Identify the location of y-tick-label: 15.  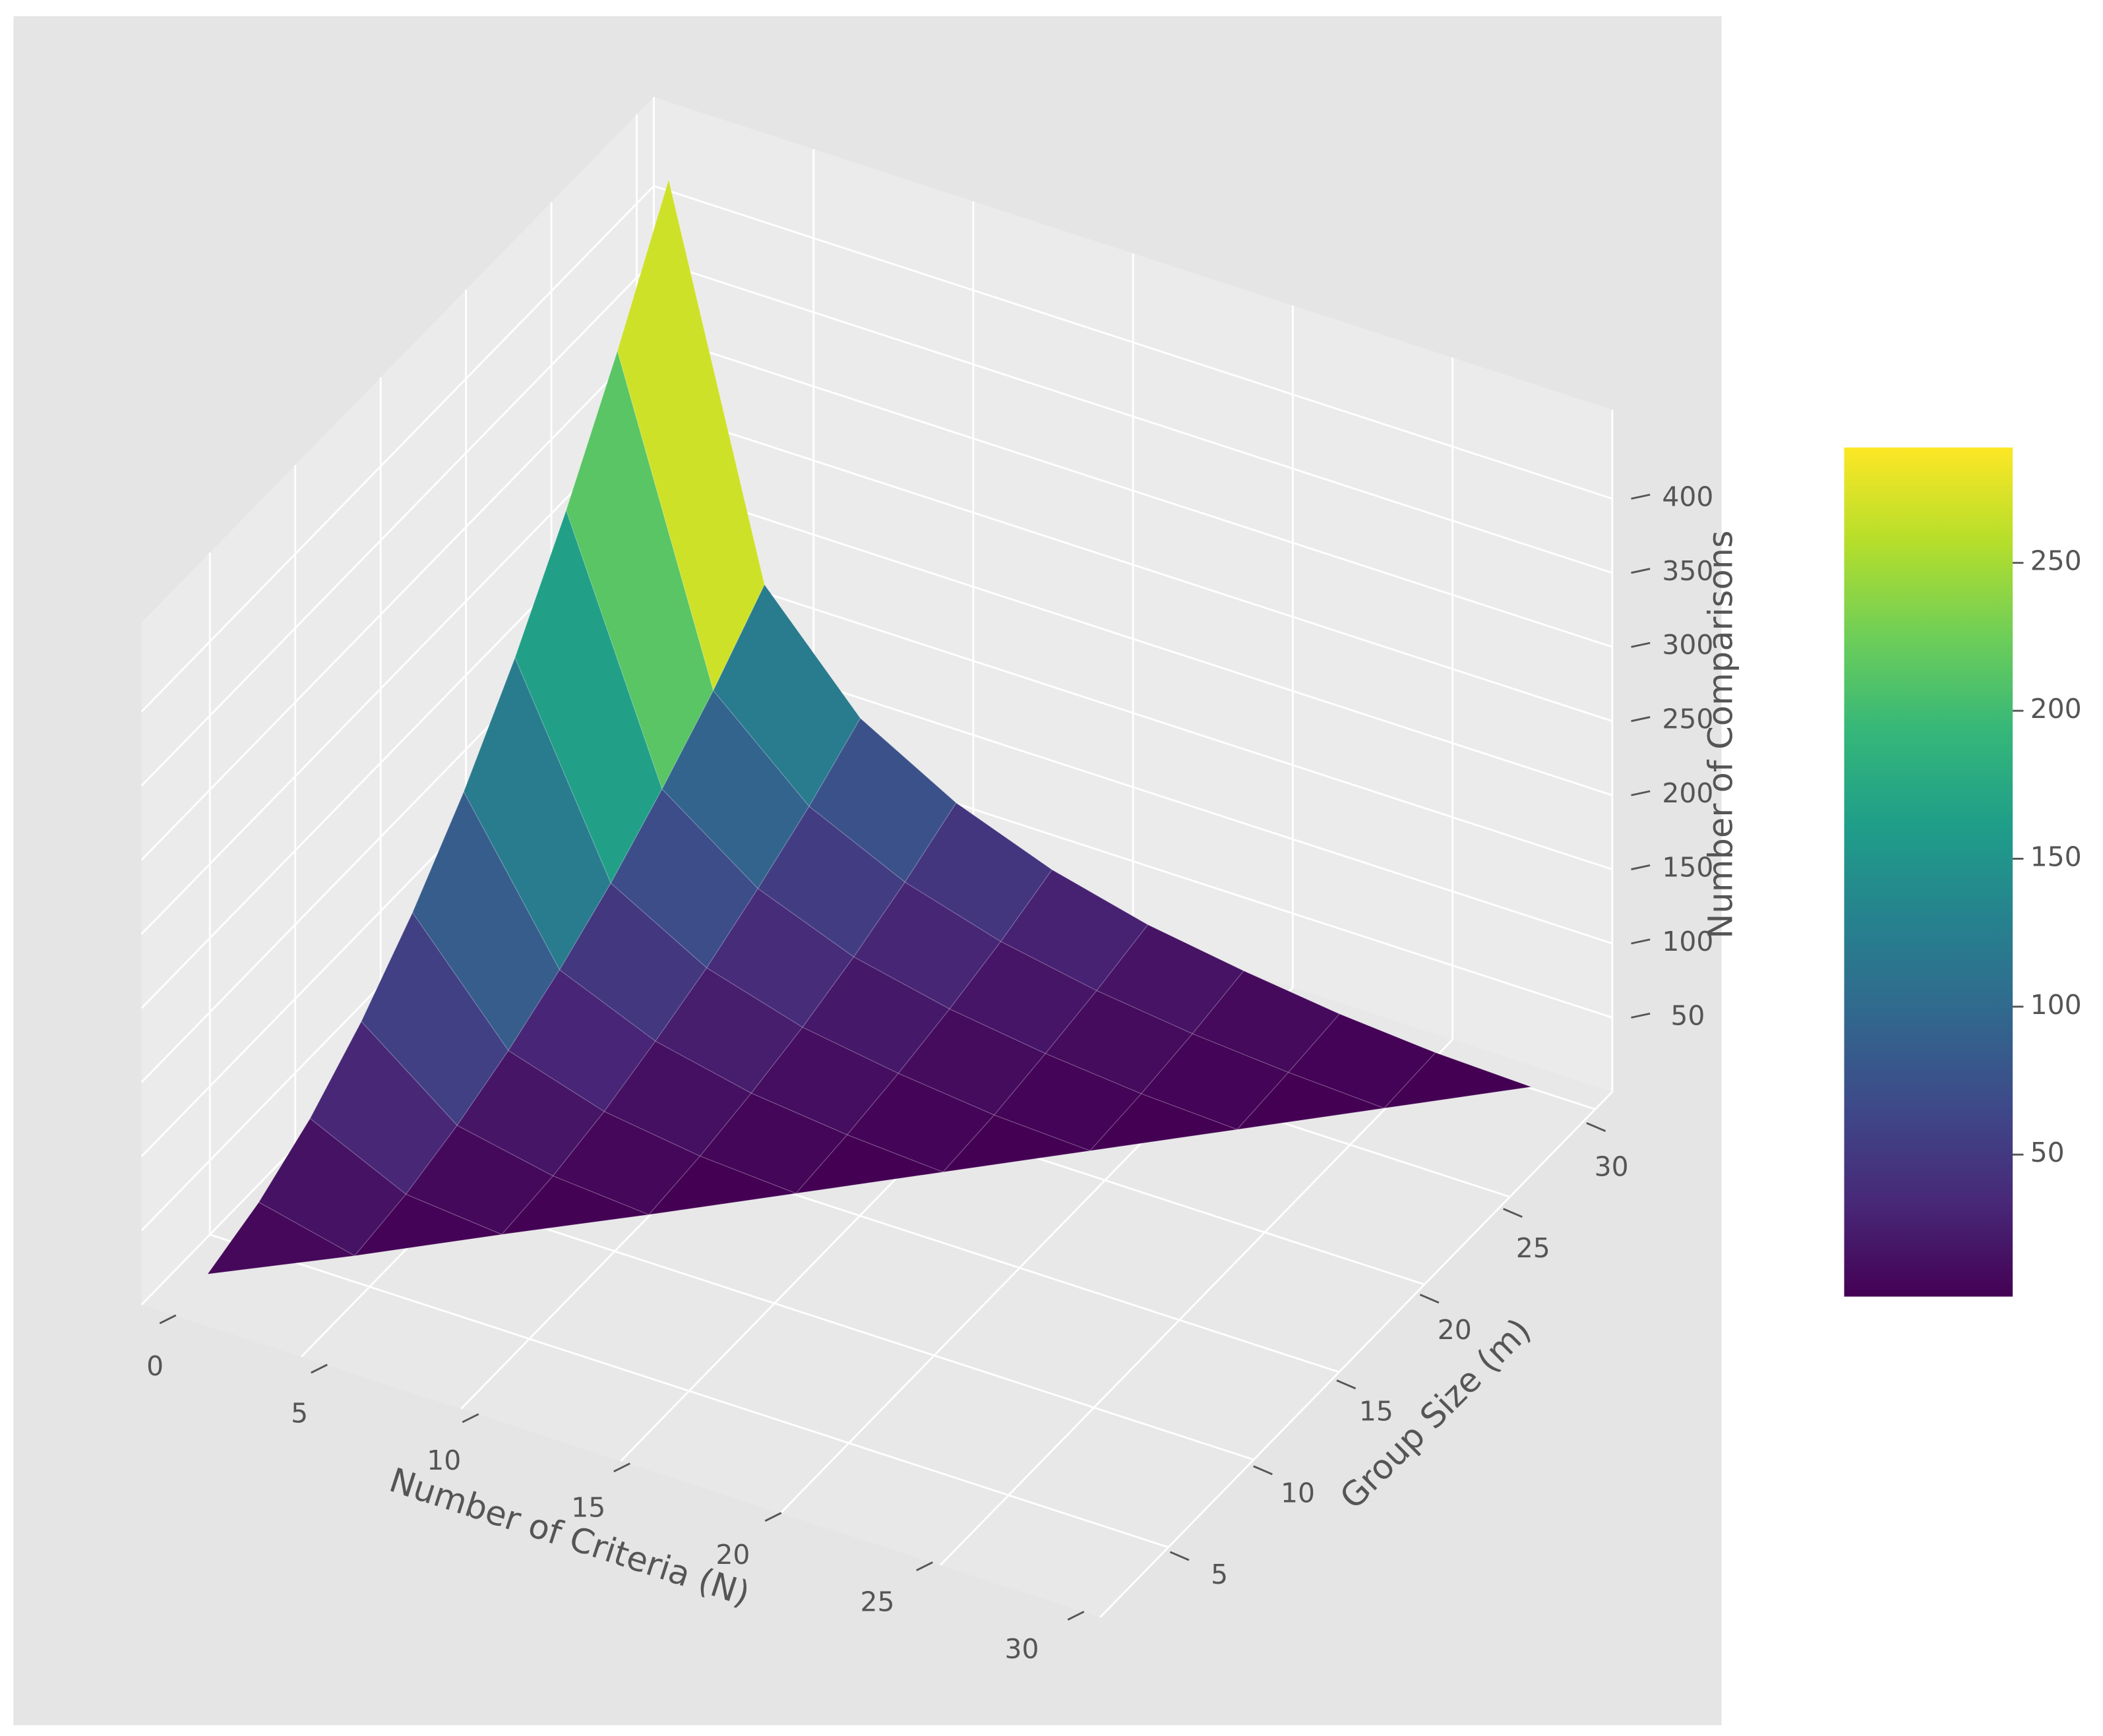
(1376, 1411).